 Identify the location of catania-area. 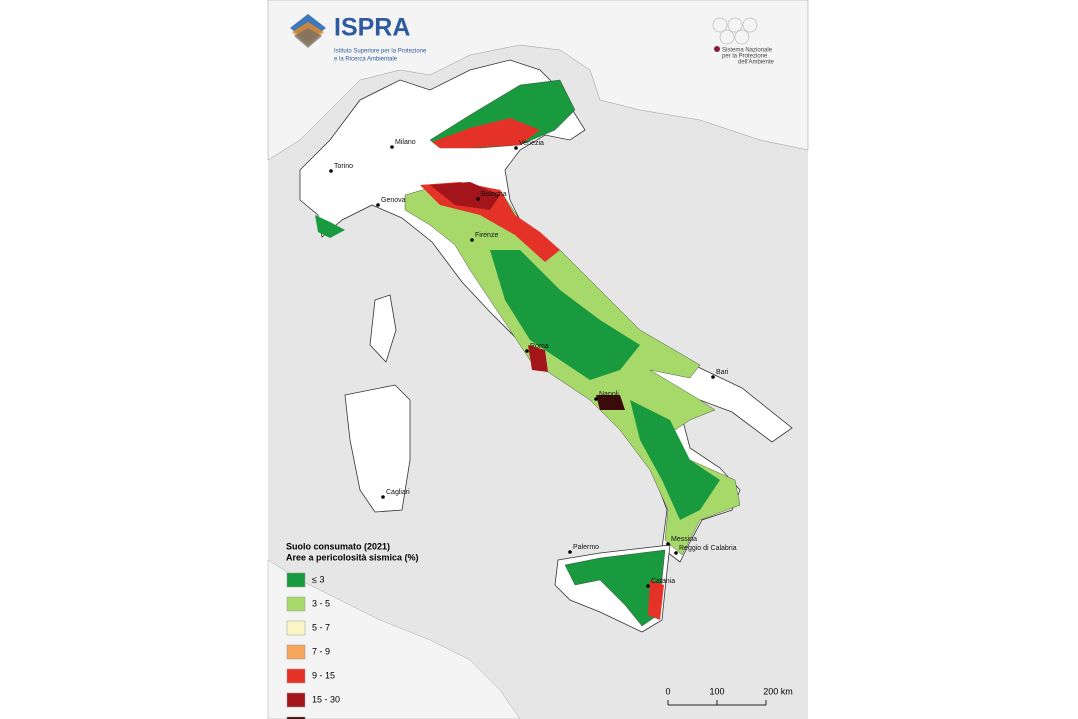
(656, 600).